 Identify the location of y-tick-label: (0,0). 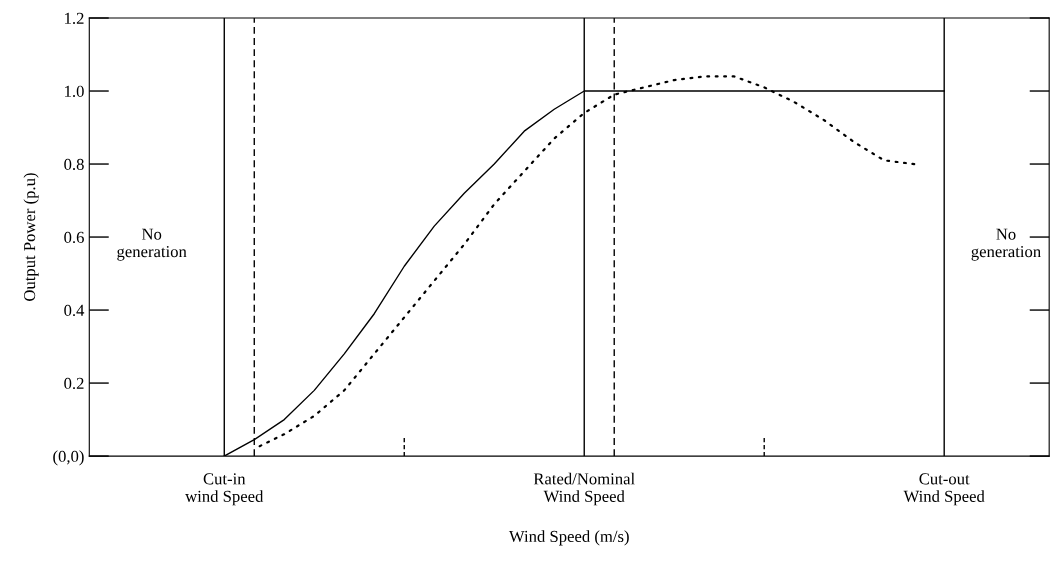
(68, 458).